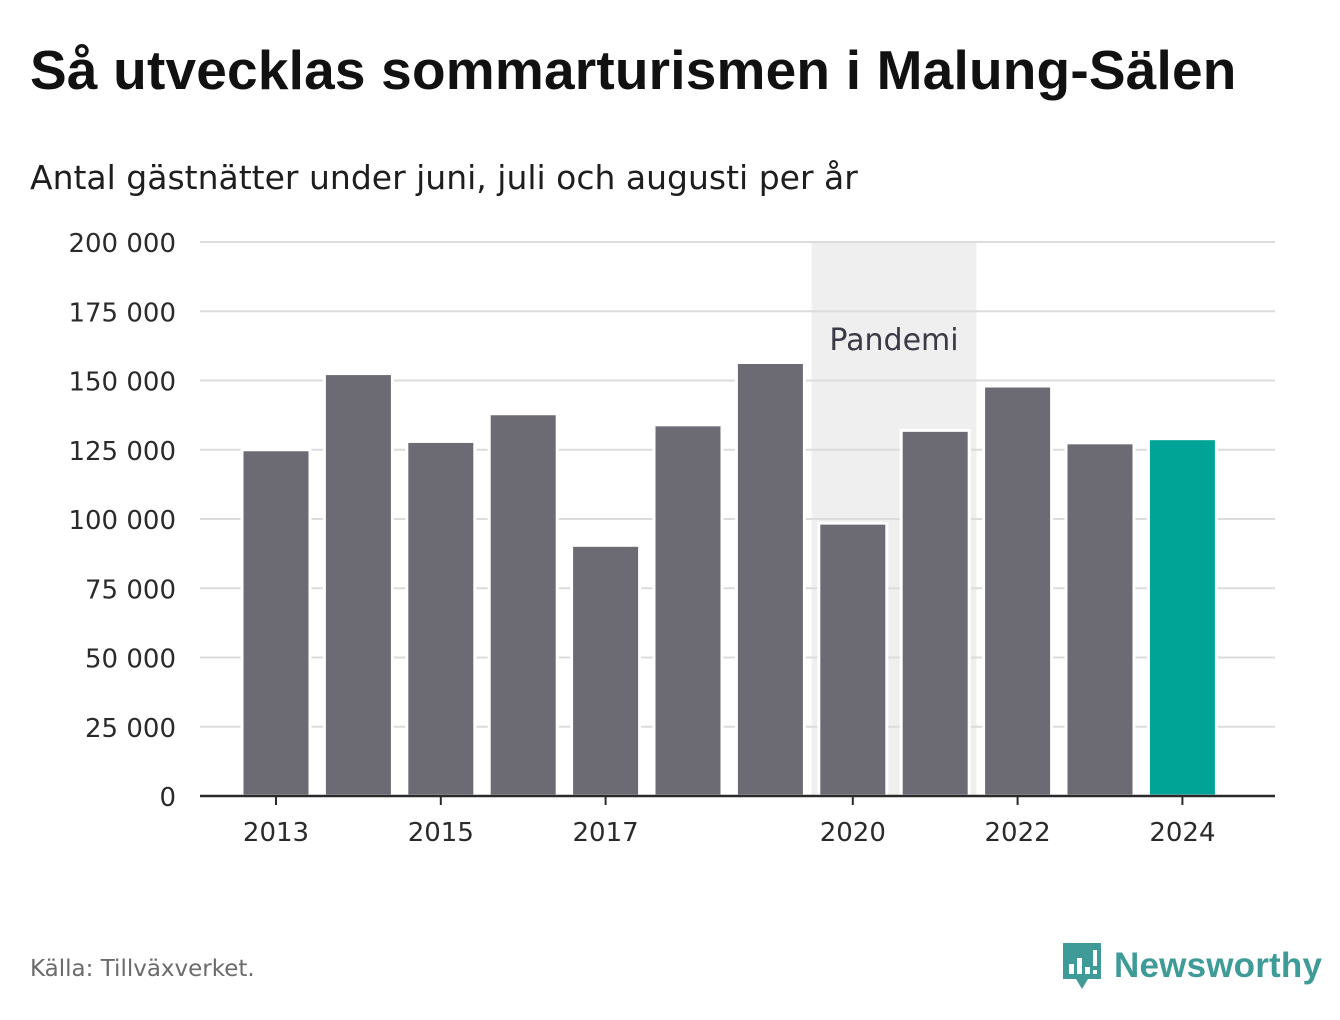  What do you see at coordinates (441, 618) in the screenshot?
I see `bar-2015` at bounding box center [441, 618].